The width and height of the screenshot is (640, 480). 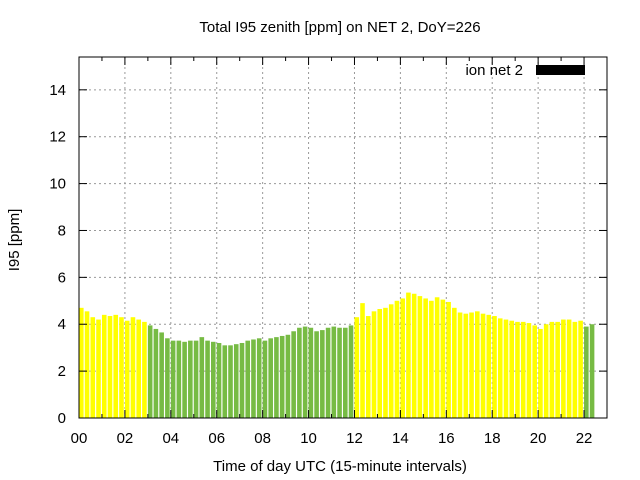 I want to click on y-tick-label: 4, so click(x=62, y=324).